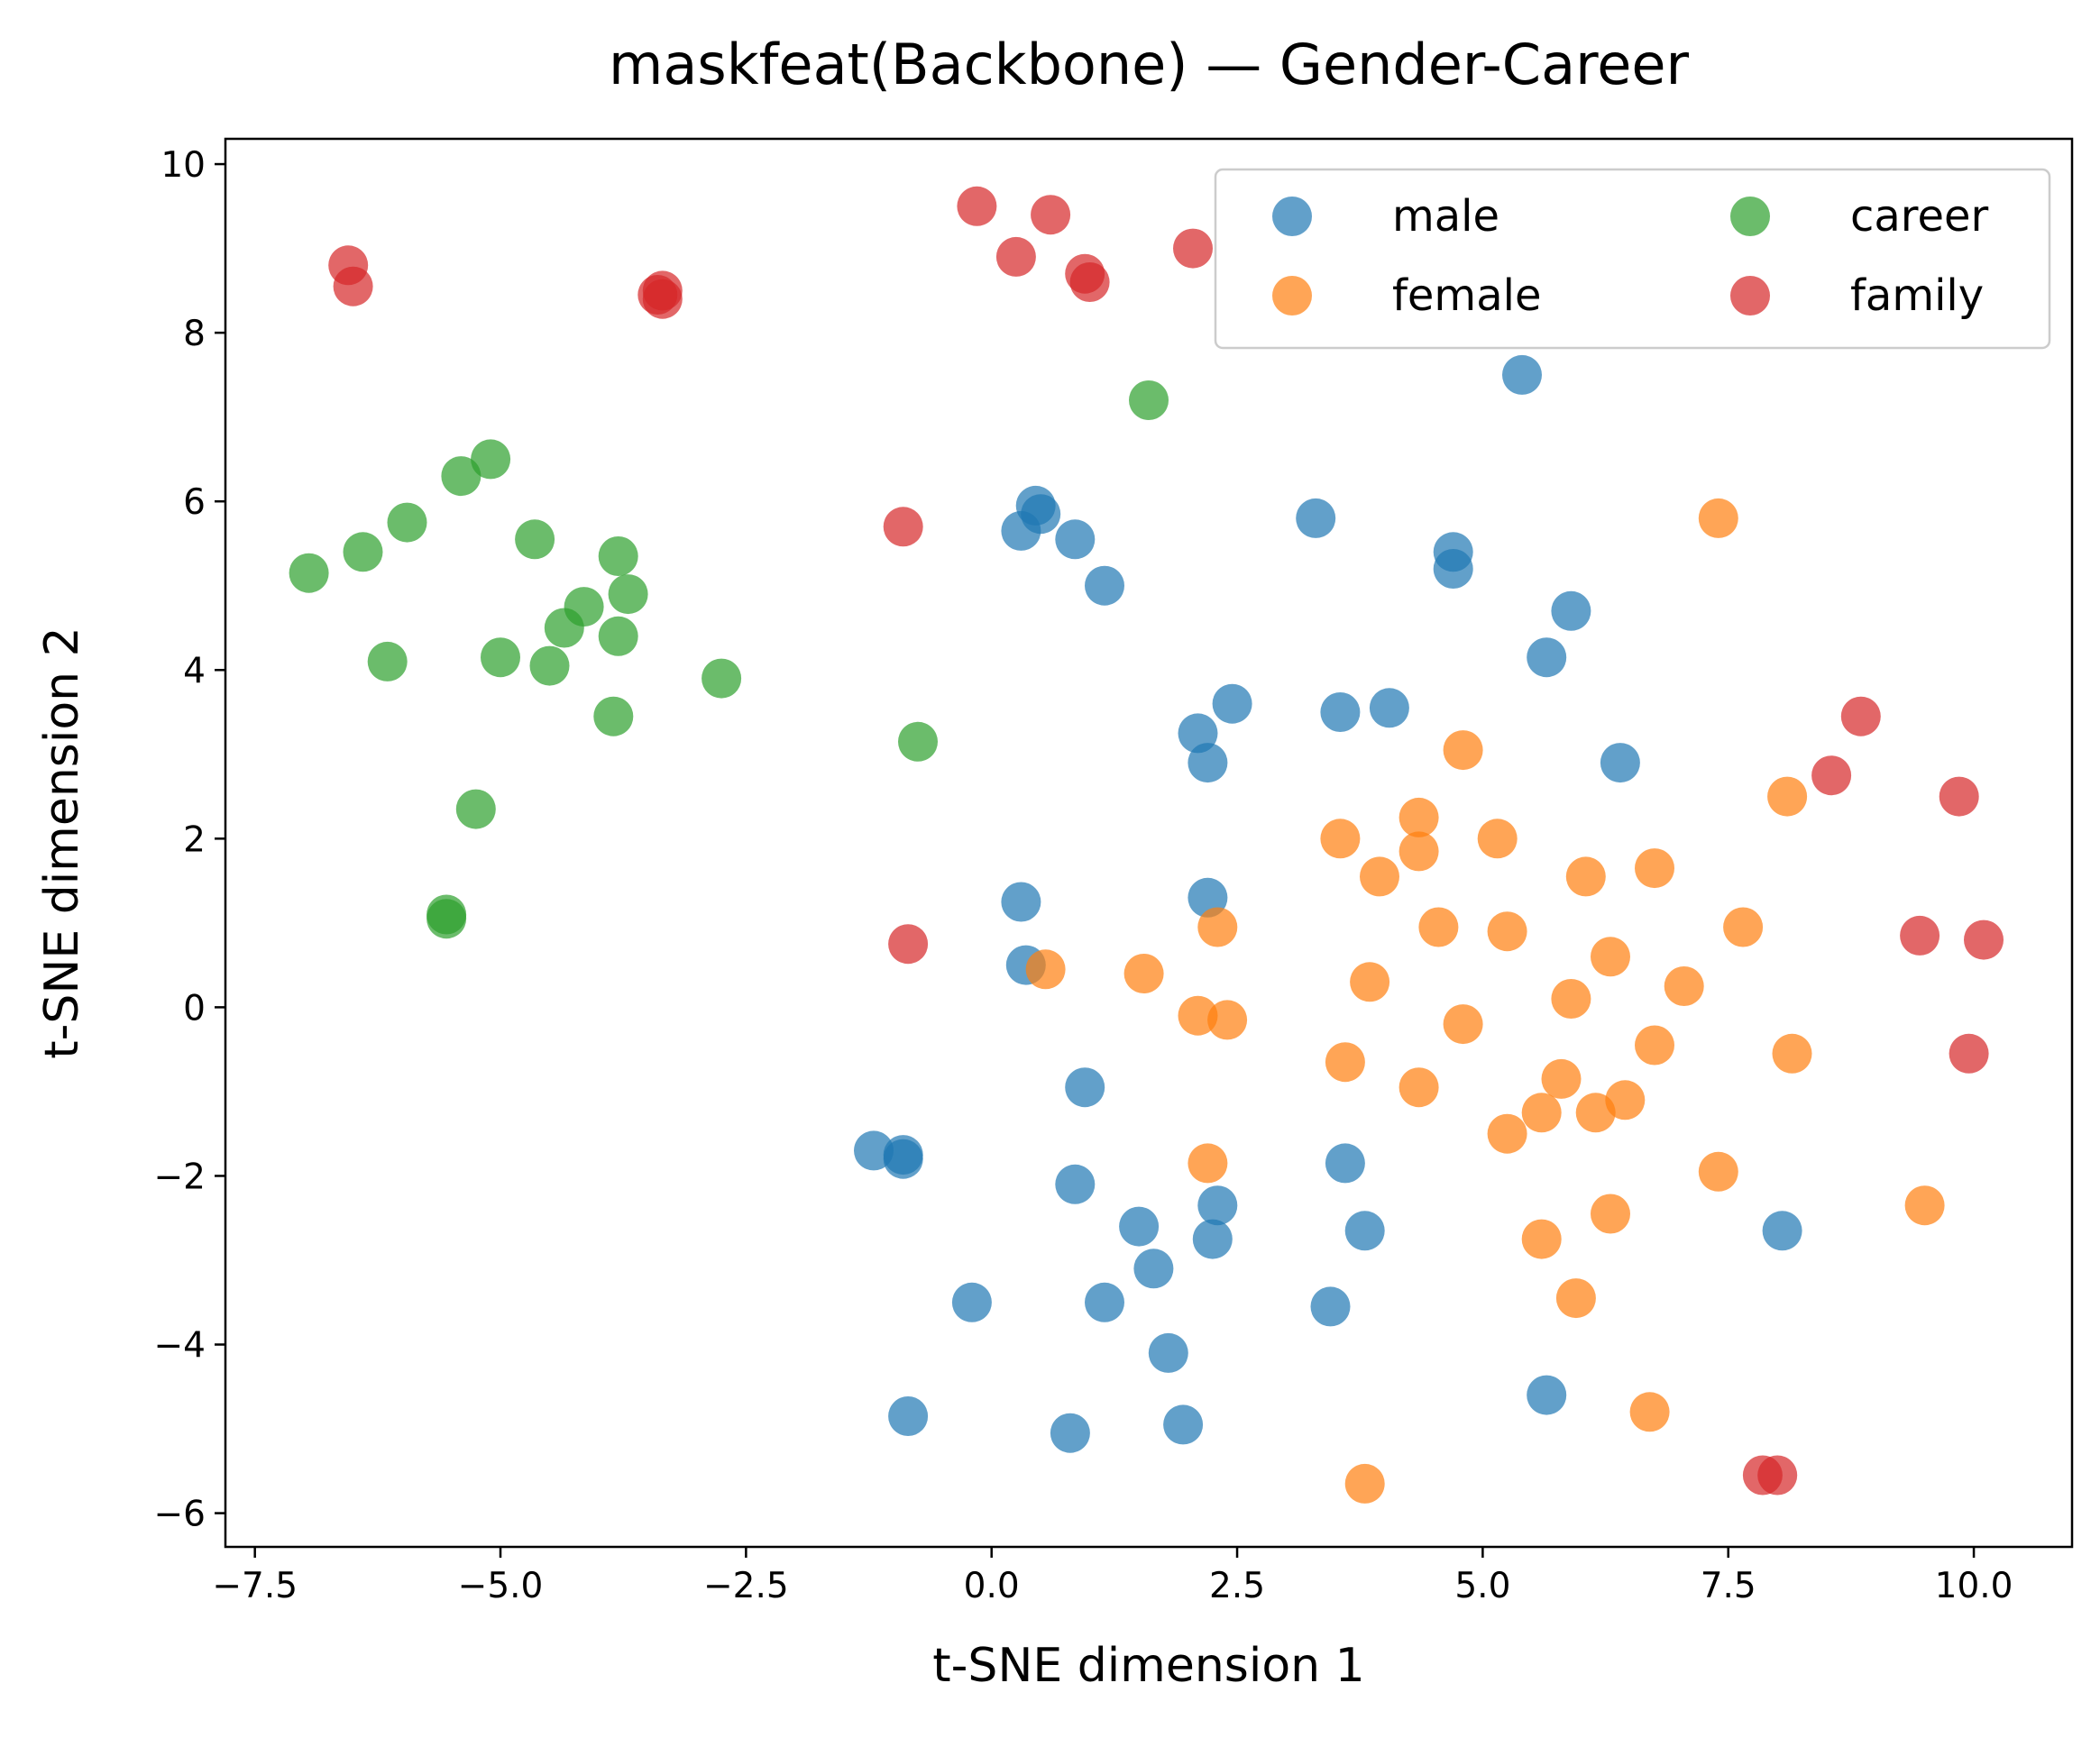 The height and width of the screenshot is (1738, 2100). I want to click on x-tick-label: 0.0, so click(992, 1586).